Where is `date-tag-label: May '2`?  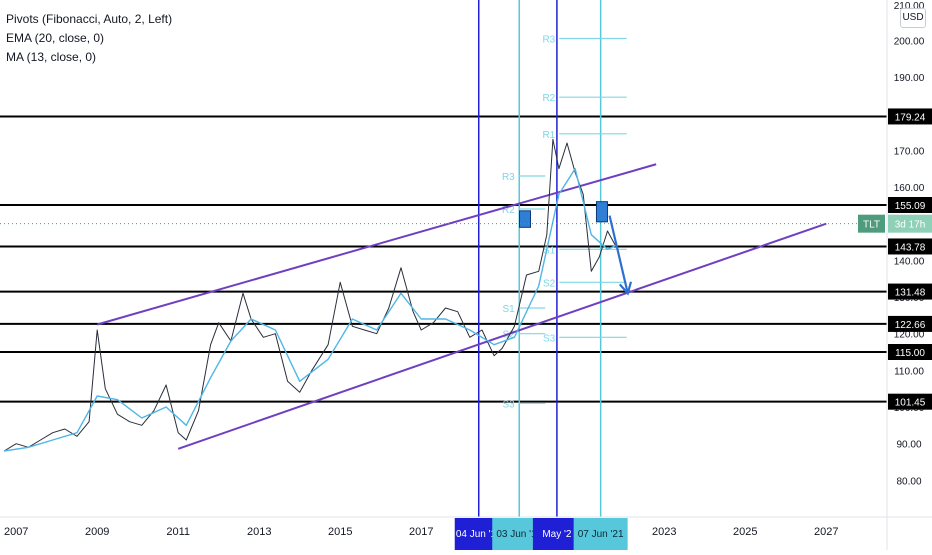
date-tag-label: May '2 is located at coordinates (557, 534).